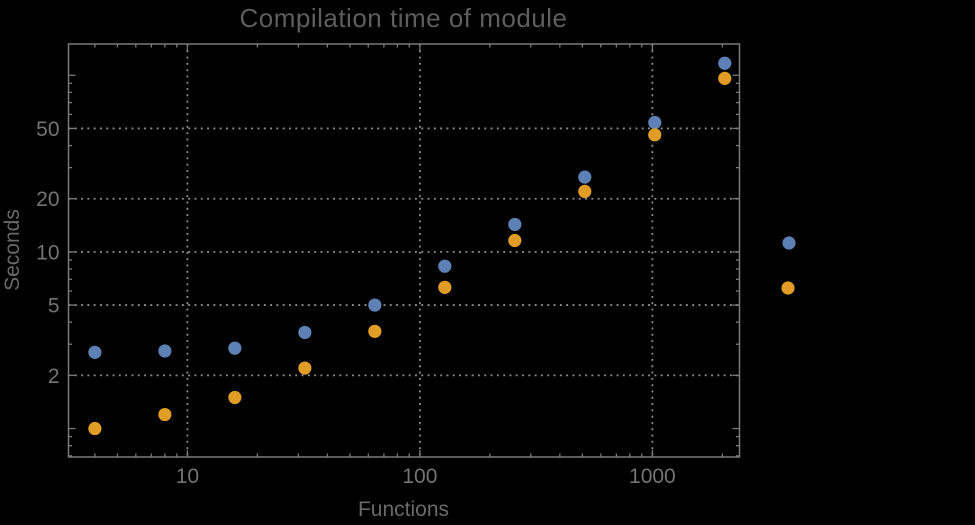 Image resolution: width=975 pixels, height=525 pixels. Describe the element at coordinates (187, 476) in the screenshot. I see `x-tick-label: 10` at that location.